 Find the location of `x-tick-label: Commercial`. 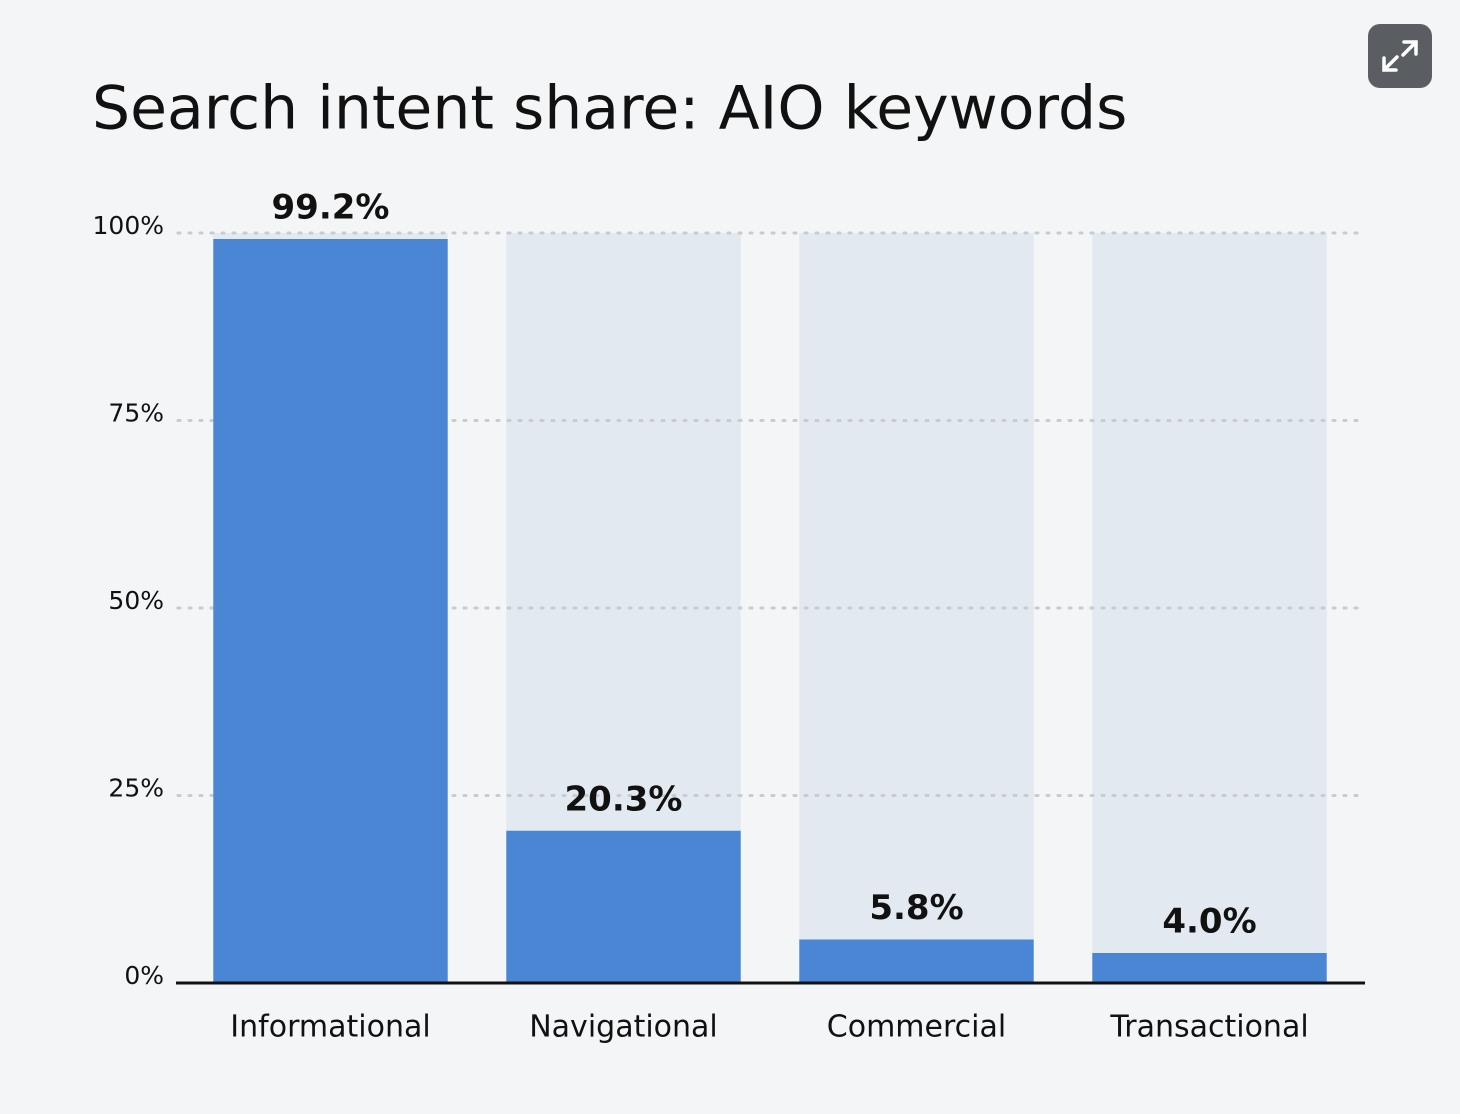

x-tick-label: Commercial is located at coordinates (916, 1027).